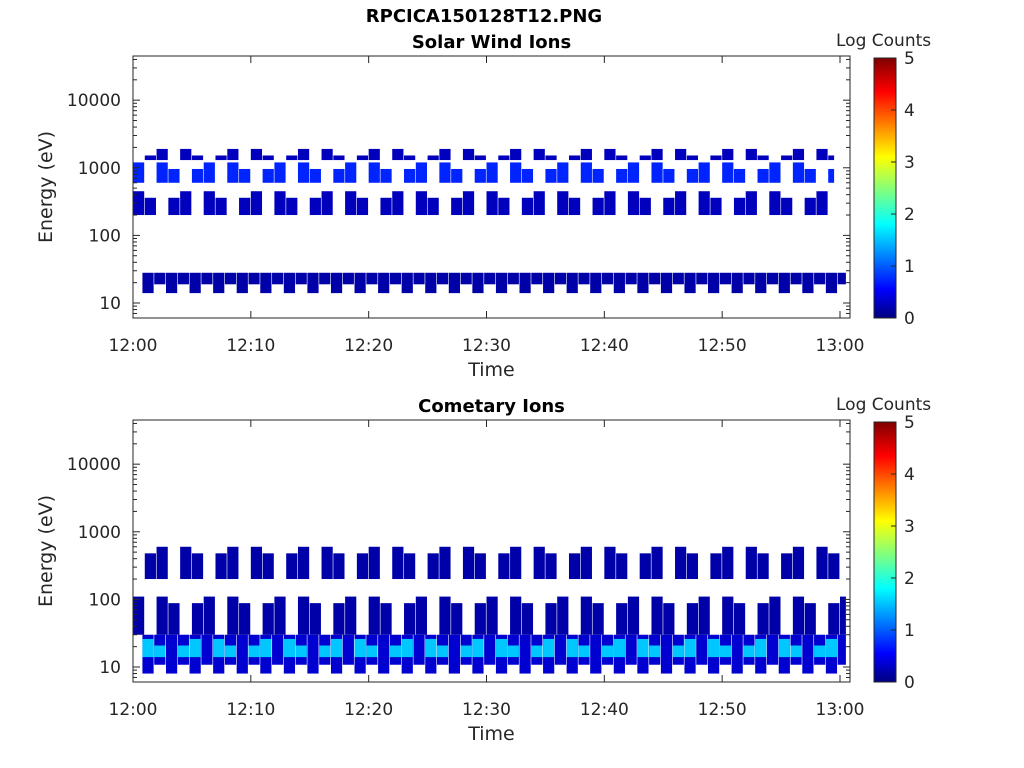 The width and height of the screenshot is (1024, 768). What do you see at coordinates (909, 111) in the screenshot?
I see `colorbar-tick-label: 4` at bounding box center [909, 111].